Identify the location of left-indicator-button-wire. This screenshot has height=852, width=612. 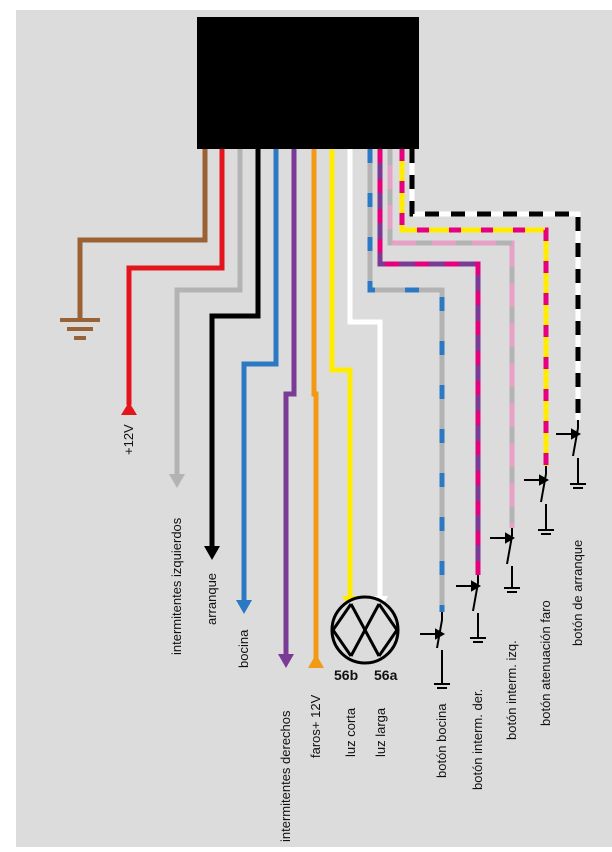
(451, 338).